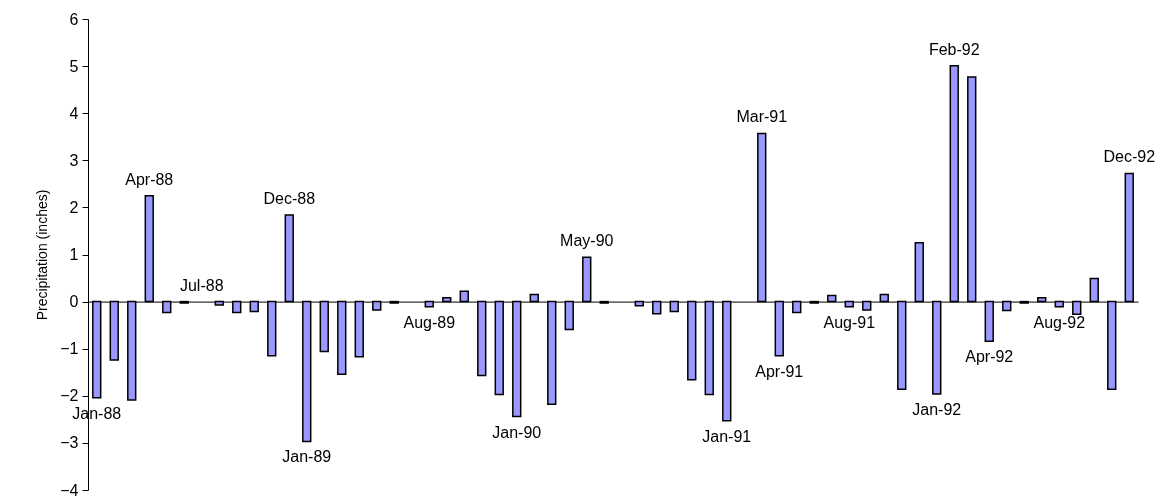 The width and height of the screenshot is (1167, 503). What do you see at coordinates (587, 241) in the screenshot?
I see `x-tick-label: May-90` at bounding box center [587, 241].